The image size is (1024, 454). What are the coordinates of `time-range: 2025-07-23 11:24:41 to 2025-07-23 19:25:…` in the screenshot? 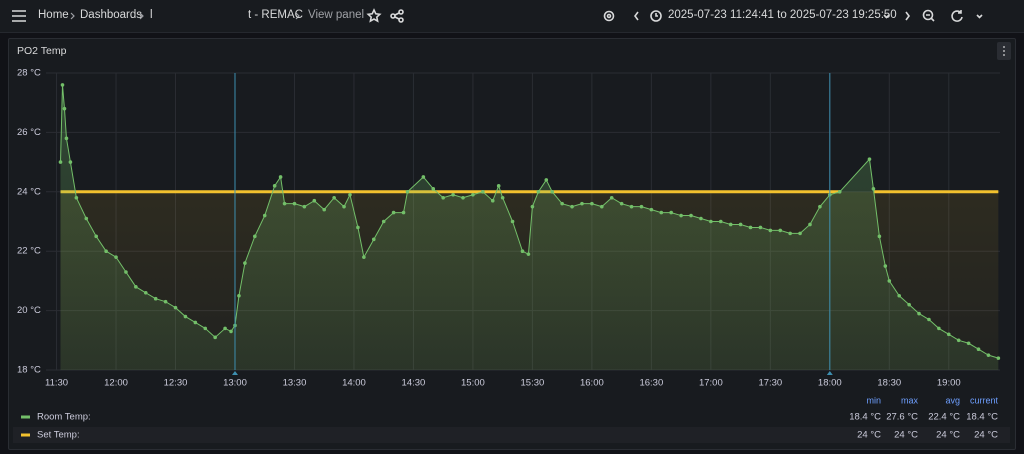 It's located at (782, 15).